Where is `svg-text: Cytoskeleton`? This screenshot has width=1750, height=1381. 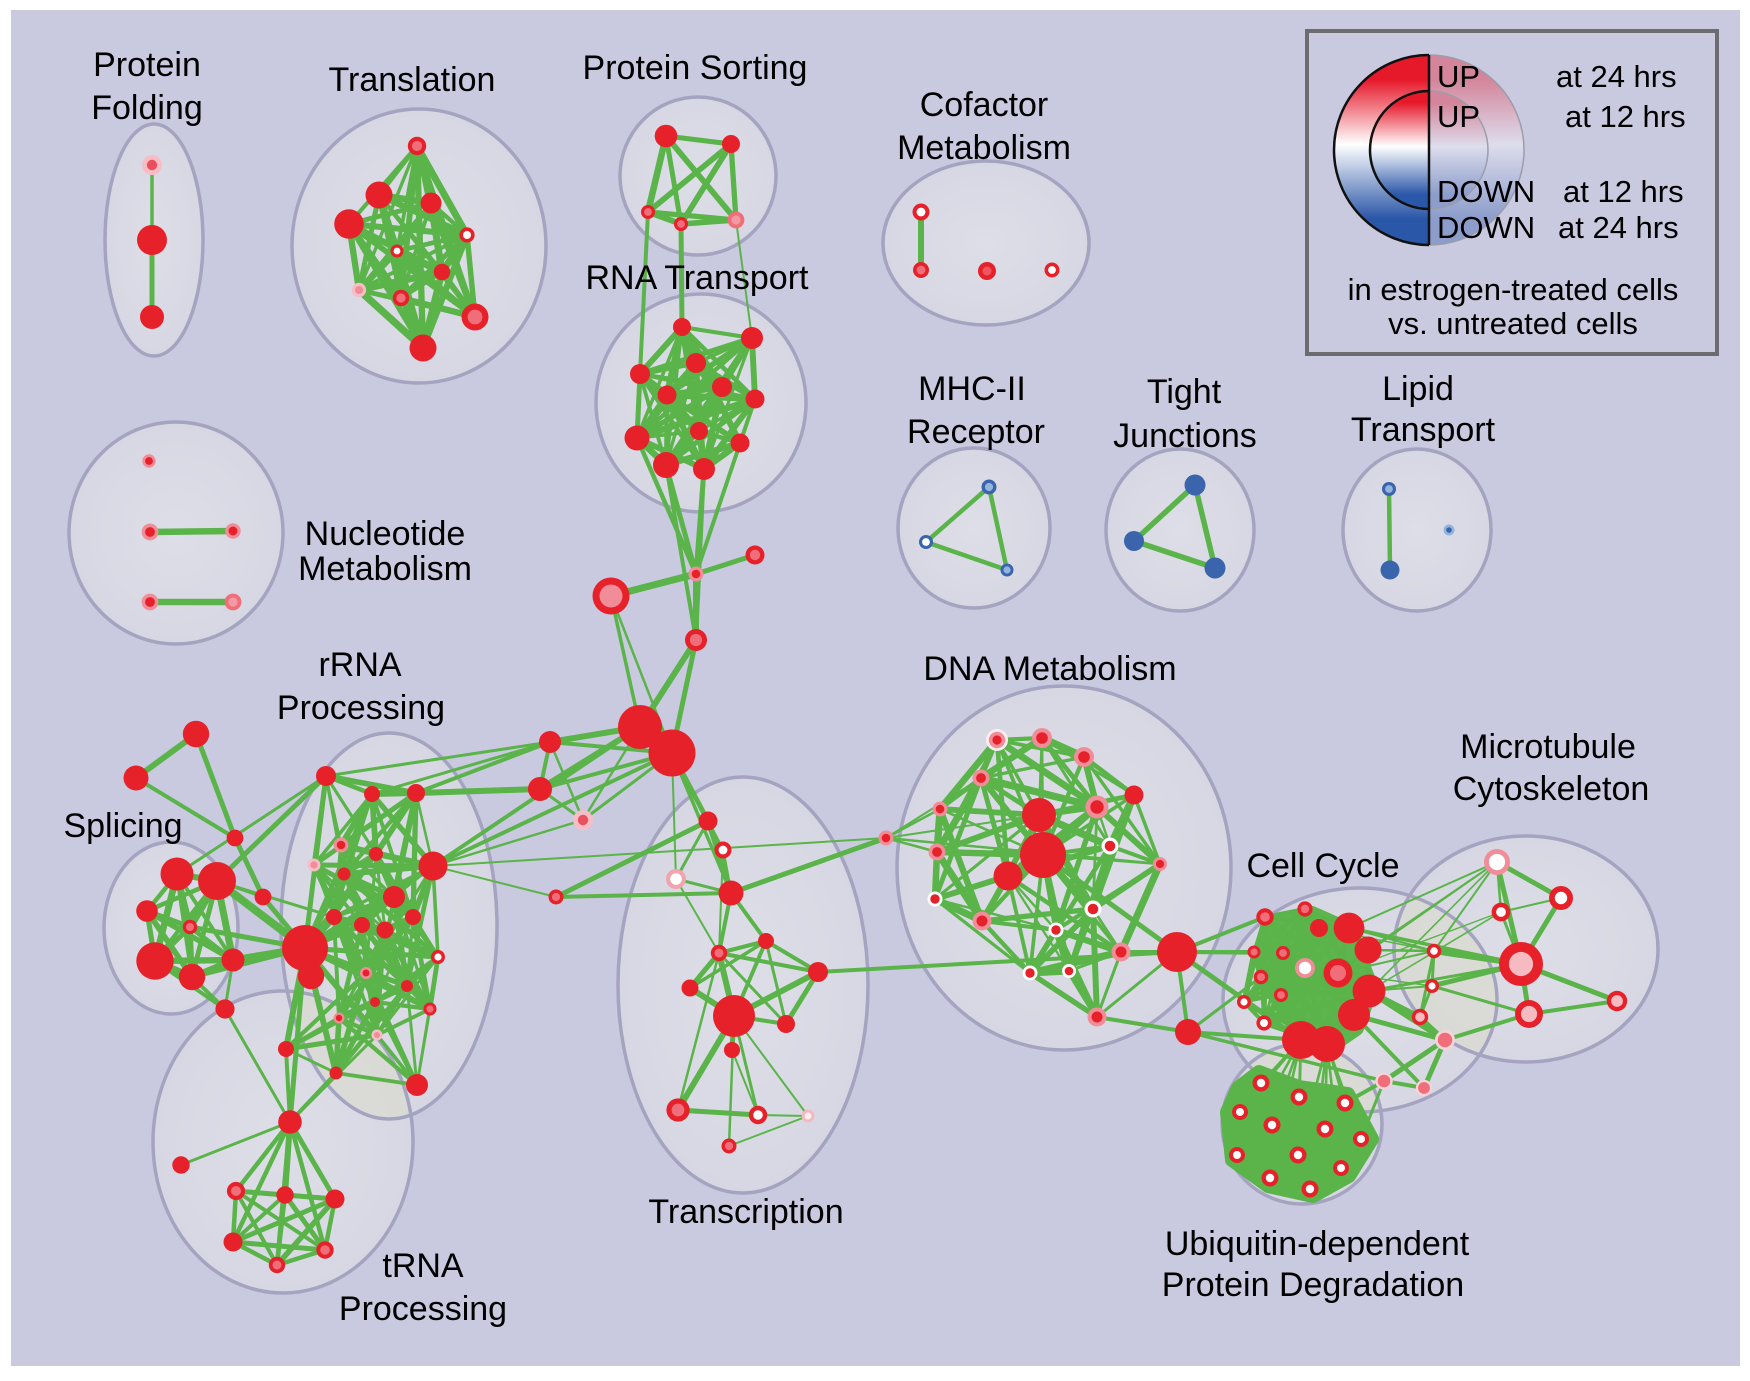 svg-text: Cytoskeleton is located at coordinates (1551, 789).